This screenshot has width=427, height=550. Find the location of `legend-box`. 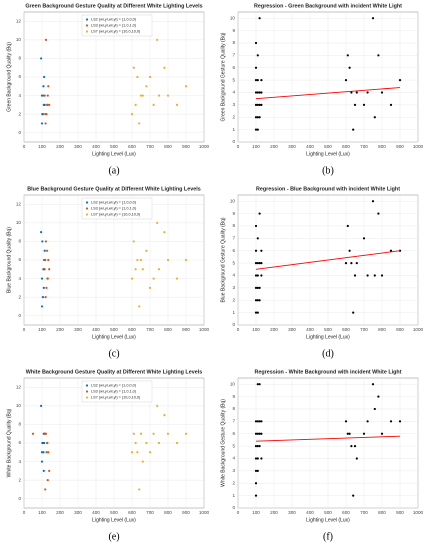

legend-box is located at coordinates (117, 25).